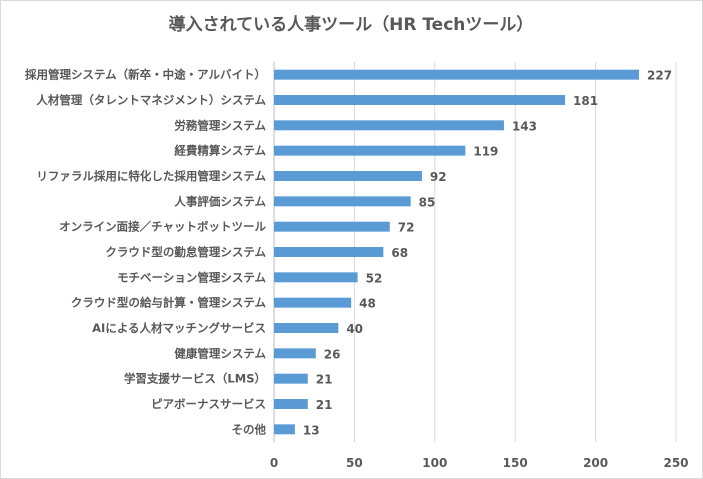 The width and height of the screenshot is (703, 479). Describe the element at coordinates (524, 126) in the screenshot. I see `data-label: 143` at that location.